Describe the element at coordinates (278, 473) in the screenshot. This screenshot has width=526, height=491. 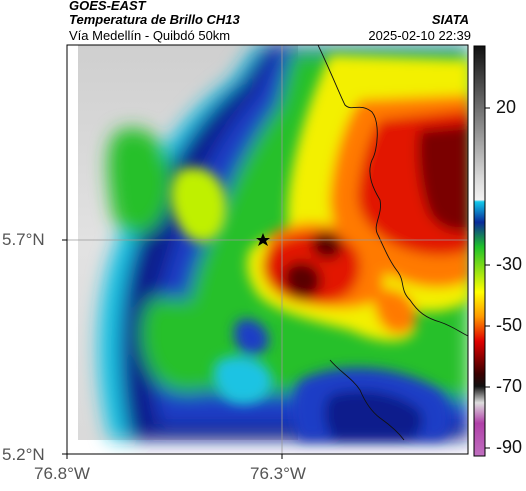
I see `lon-tick-label: 76.3°W` at that location.